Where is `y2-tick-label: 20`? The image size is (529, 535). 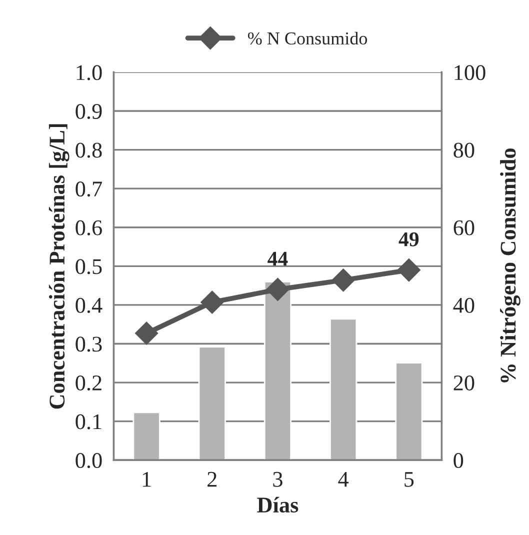
y2-tick-label: 20 is located at coordinates (464, 382).